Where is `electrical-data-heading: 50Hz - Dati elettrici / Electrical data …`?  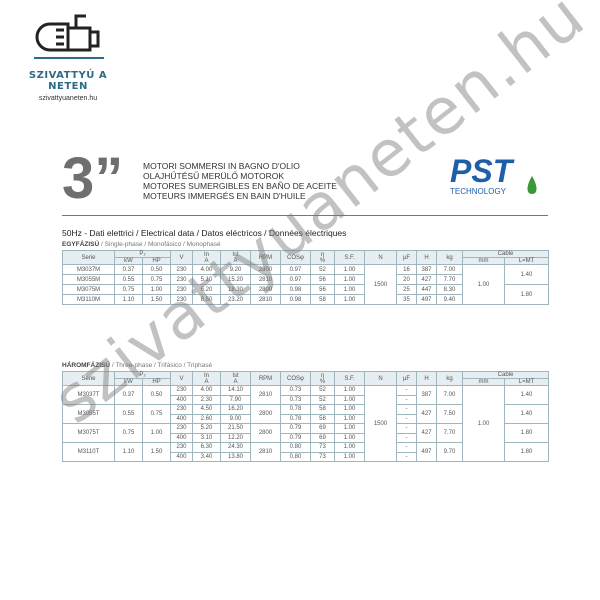 electrical-data-heading: 50Hz - Dati elettrici / Electrical data … is located at coordinates (204, 233).